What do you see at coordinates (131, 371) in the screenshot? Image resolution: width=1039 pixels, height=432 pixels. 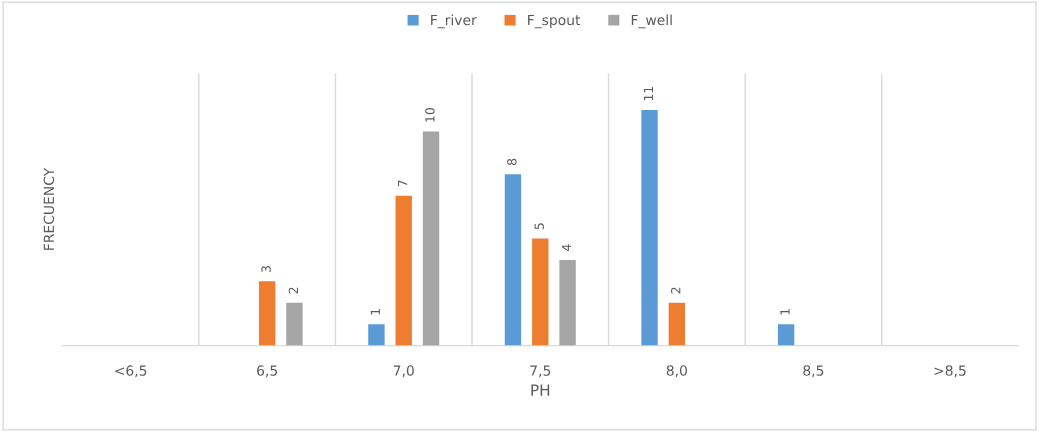 I see `x-tick-label: <6,5` at bounding box center [131, 371].